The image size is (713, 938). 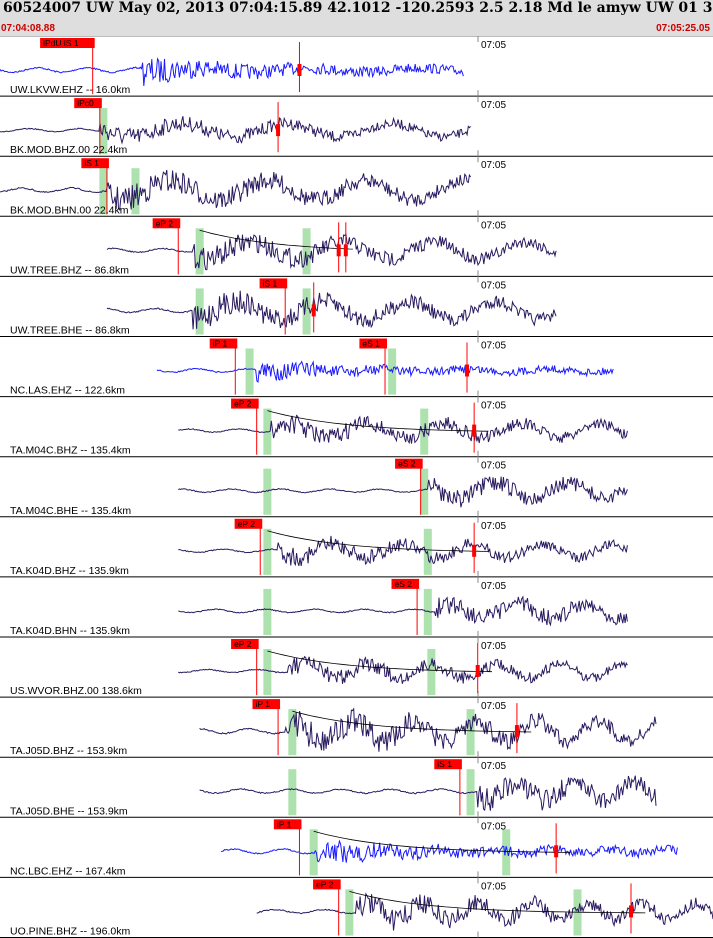 What do you see at coordinates (70, 331) in the screenshot?
I see `station-label: UW.TREE.BHE -- 86.8km` at bounding box center [70, 331].